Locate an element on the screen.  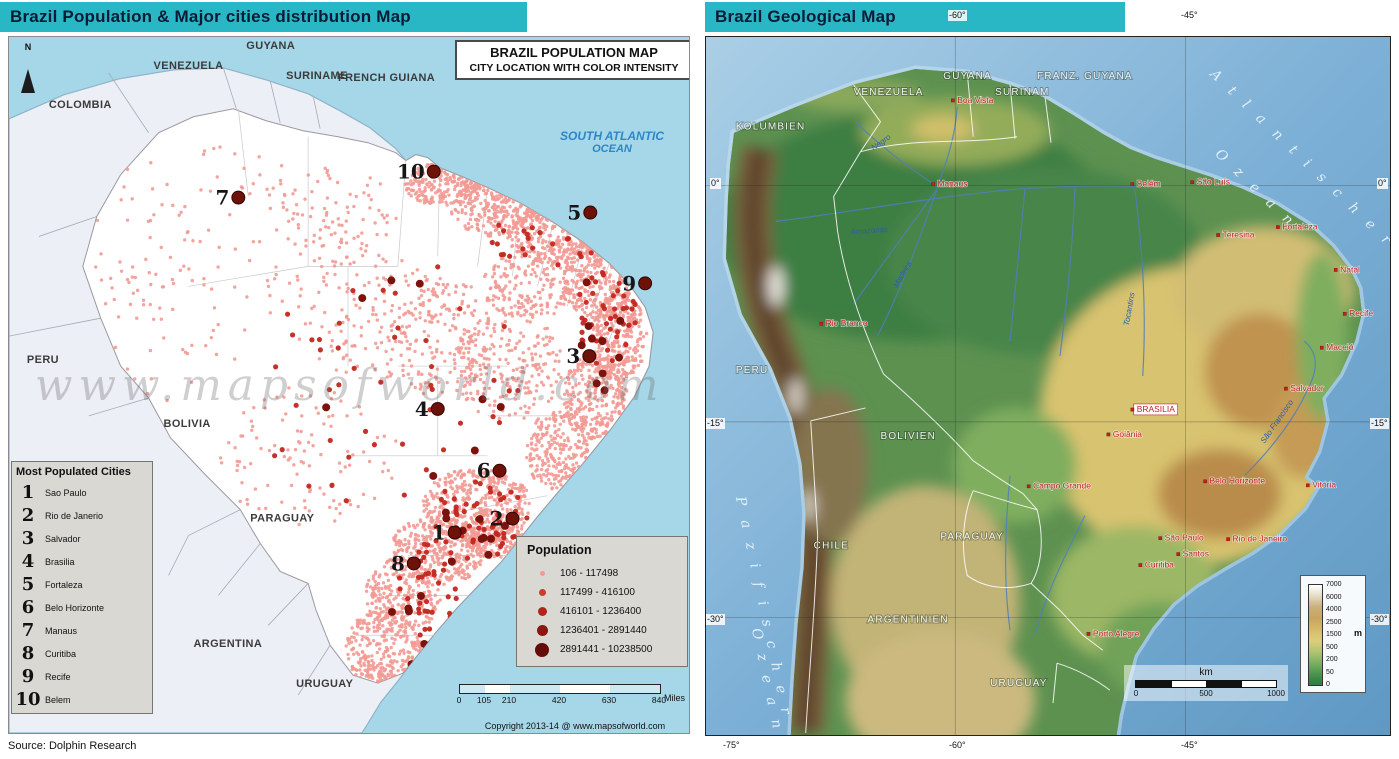
km-scale-unit: km is located at coordinates (1206, 672).